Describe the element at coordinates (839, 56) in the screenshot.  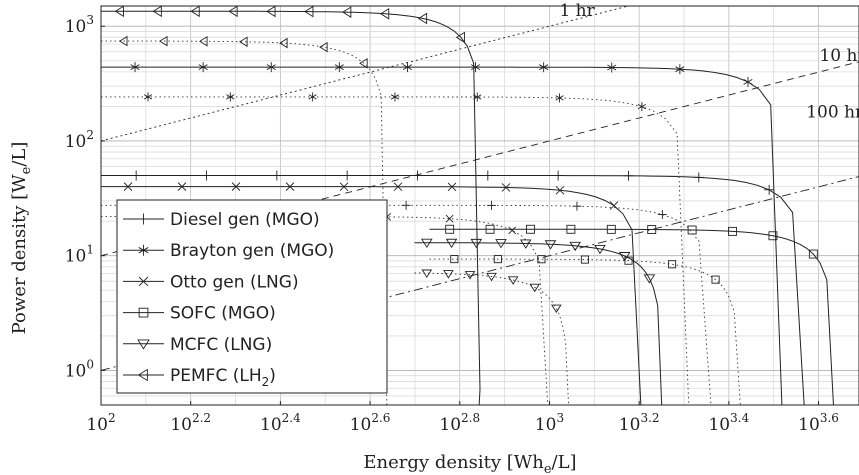
I see `reference-line-label: 10 hr` at that location.